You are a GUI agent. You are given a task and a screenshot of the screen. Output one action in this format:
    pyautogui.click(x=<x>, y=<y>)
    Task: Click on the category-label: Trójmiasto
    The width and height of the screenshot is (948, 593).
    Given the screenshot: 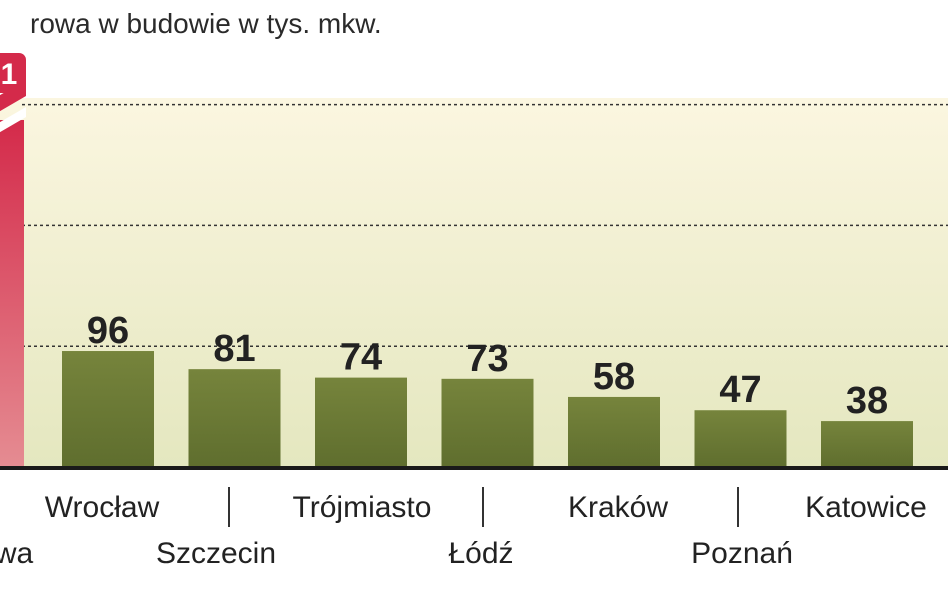 What is the action you would take?
    pyautogui.click(x=362, y=507)
    